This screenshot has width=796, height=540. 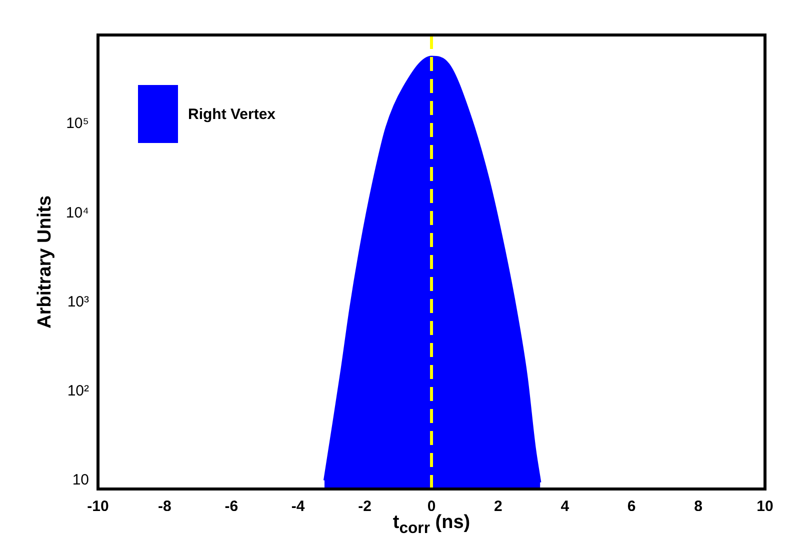 What do you see at coordinates (631, 507) in the screenshot?
I see `x-tick-label: 6` at bounding box center [631, 507].